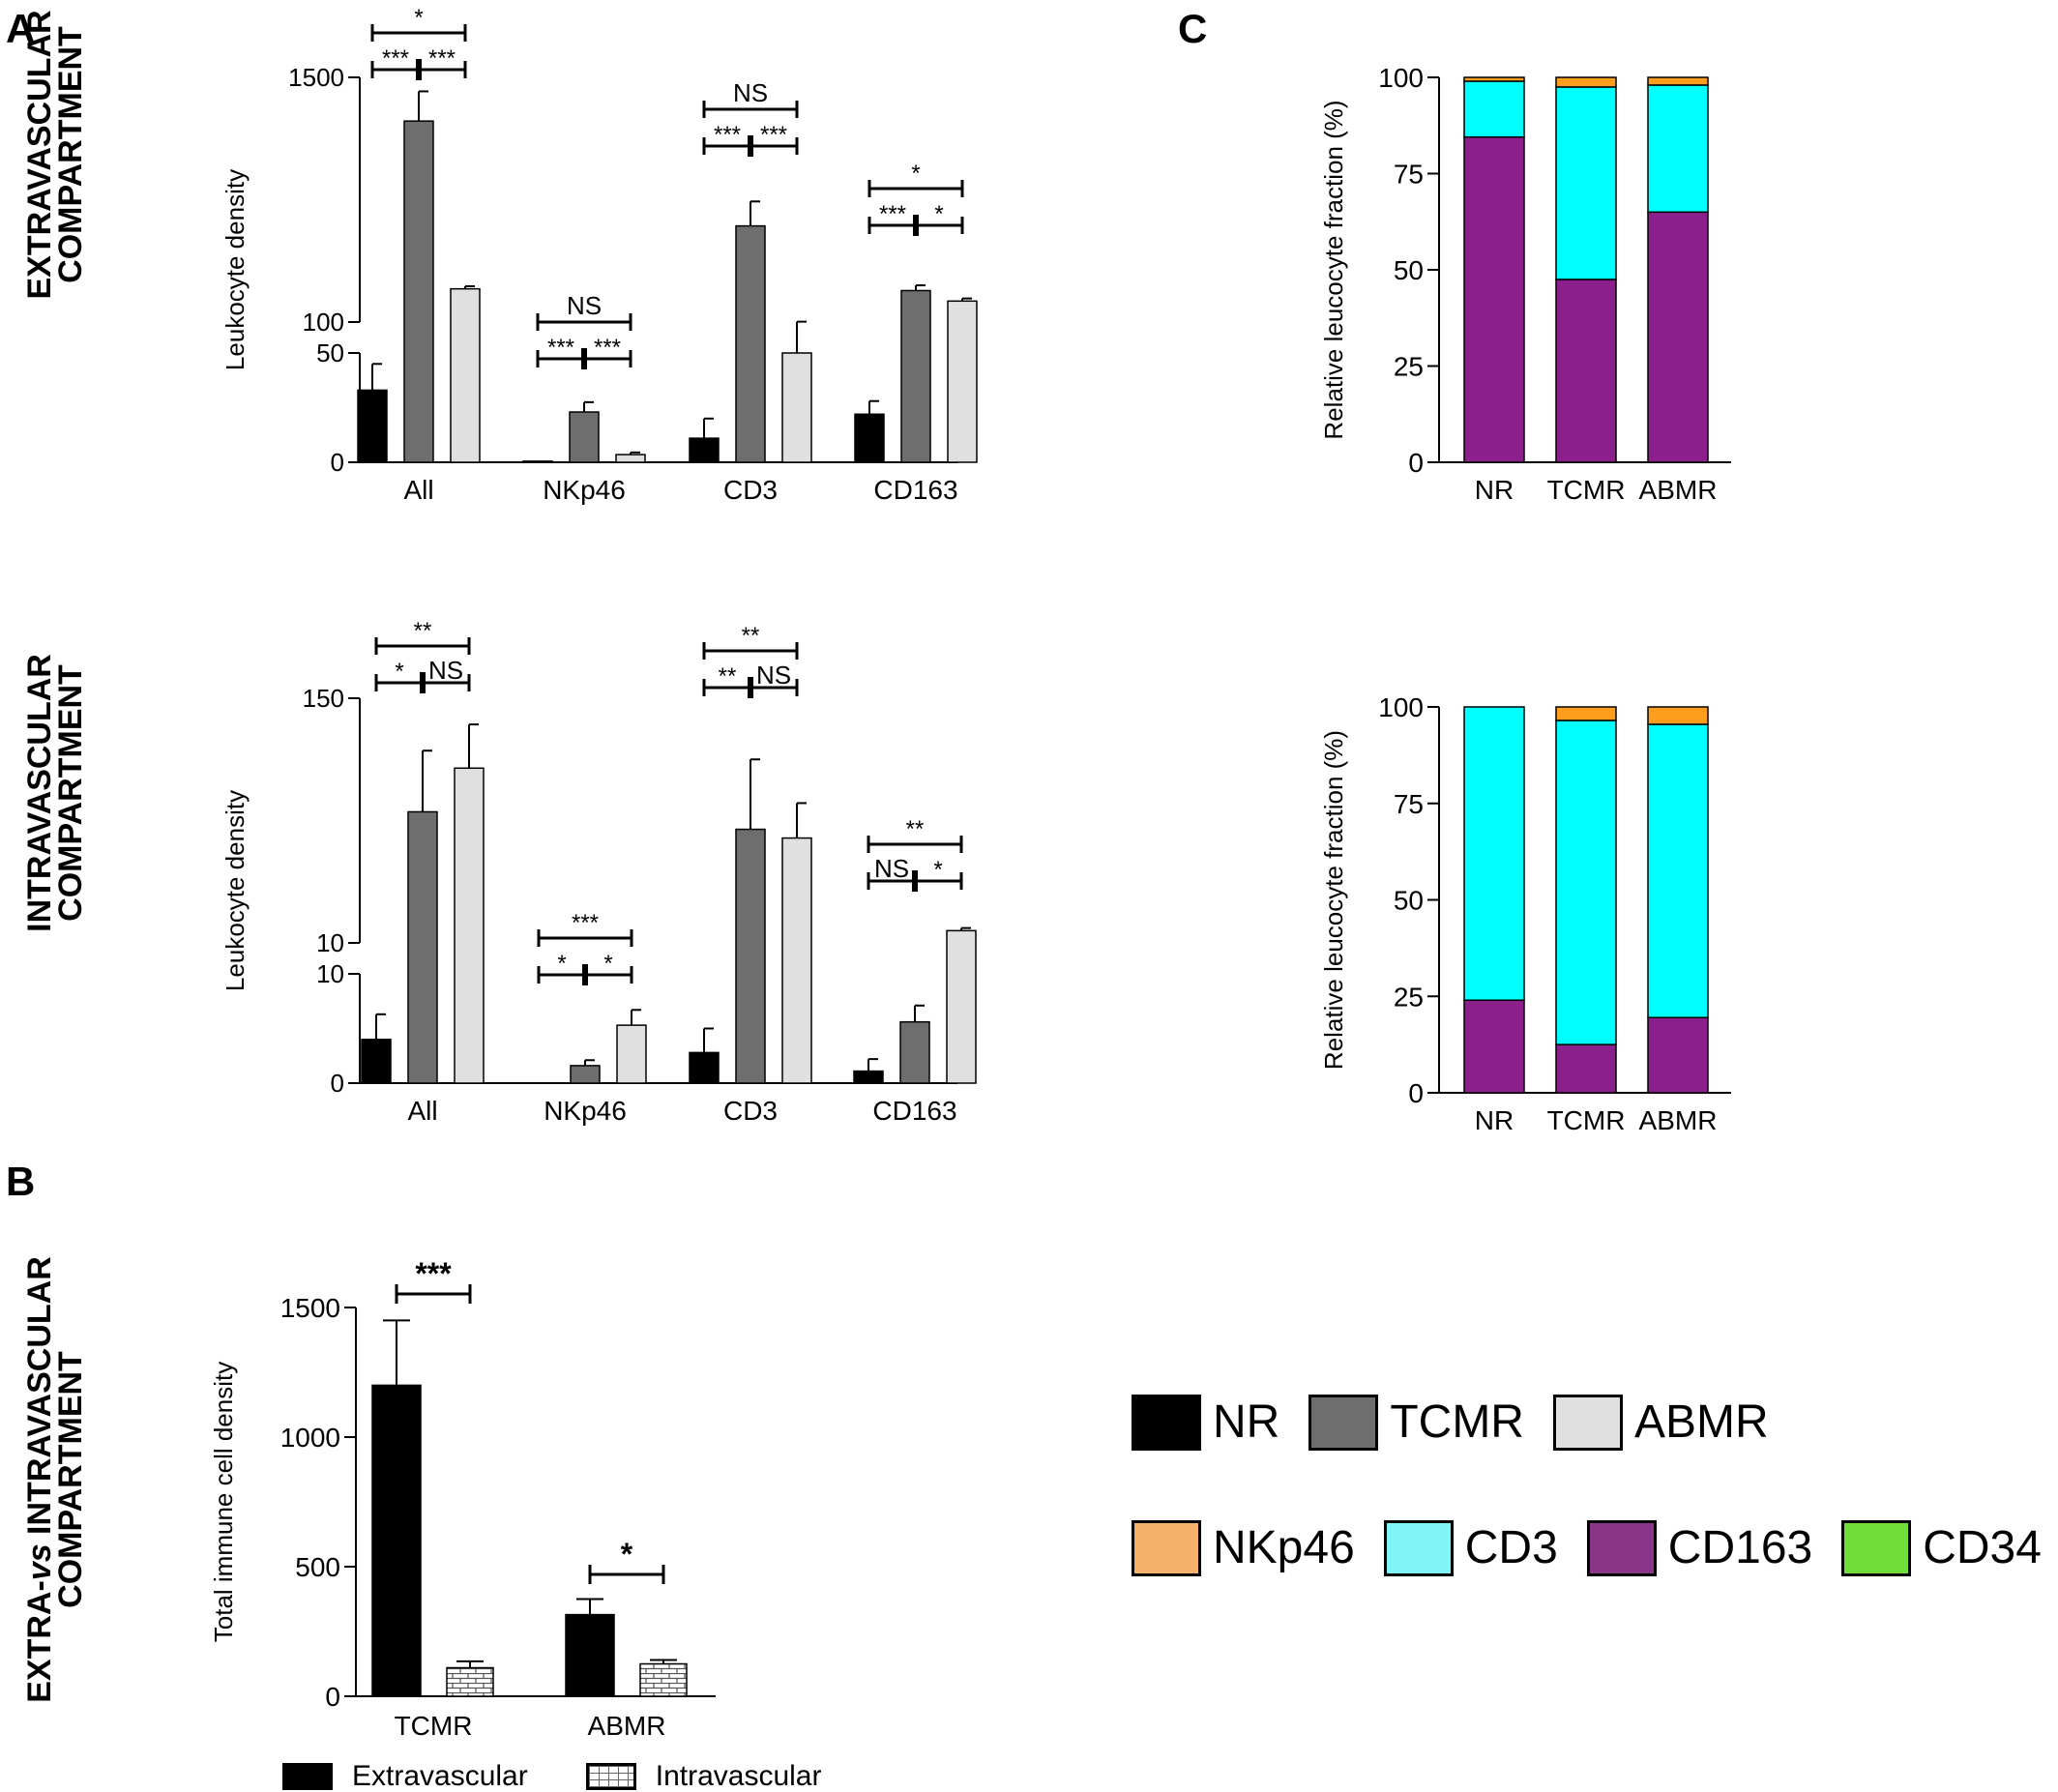  What do you see at coordinates (584, 437) in the screenshot?
I see `a-extra-bar-TCMR-NKp46` at bounding box center [584, 437].